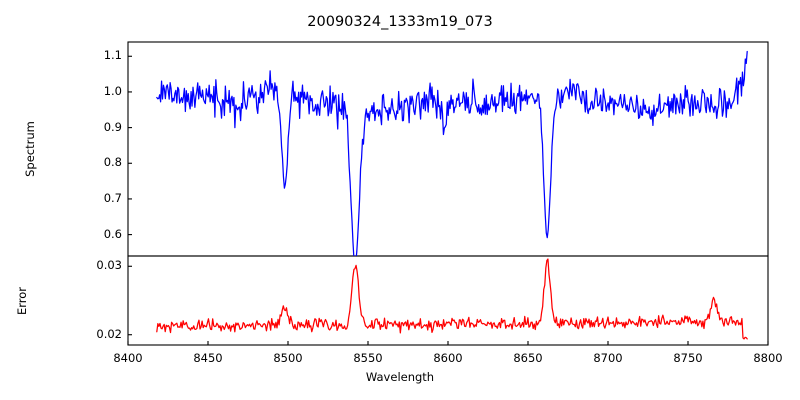  I want to click on x-tick-label: 8750, so click(688, 358).